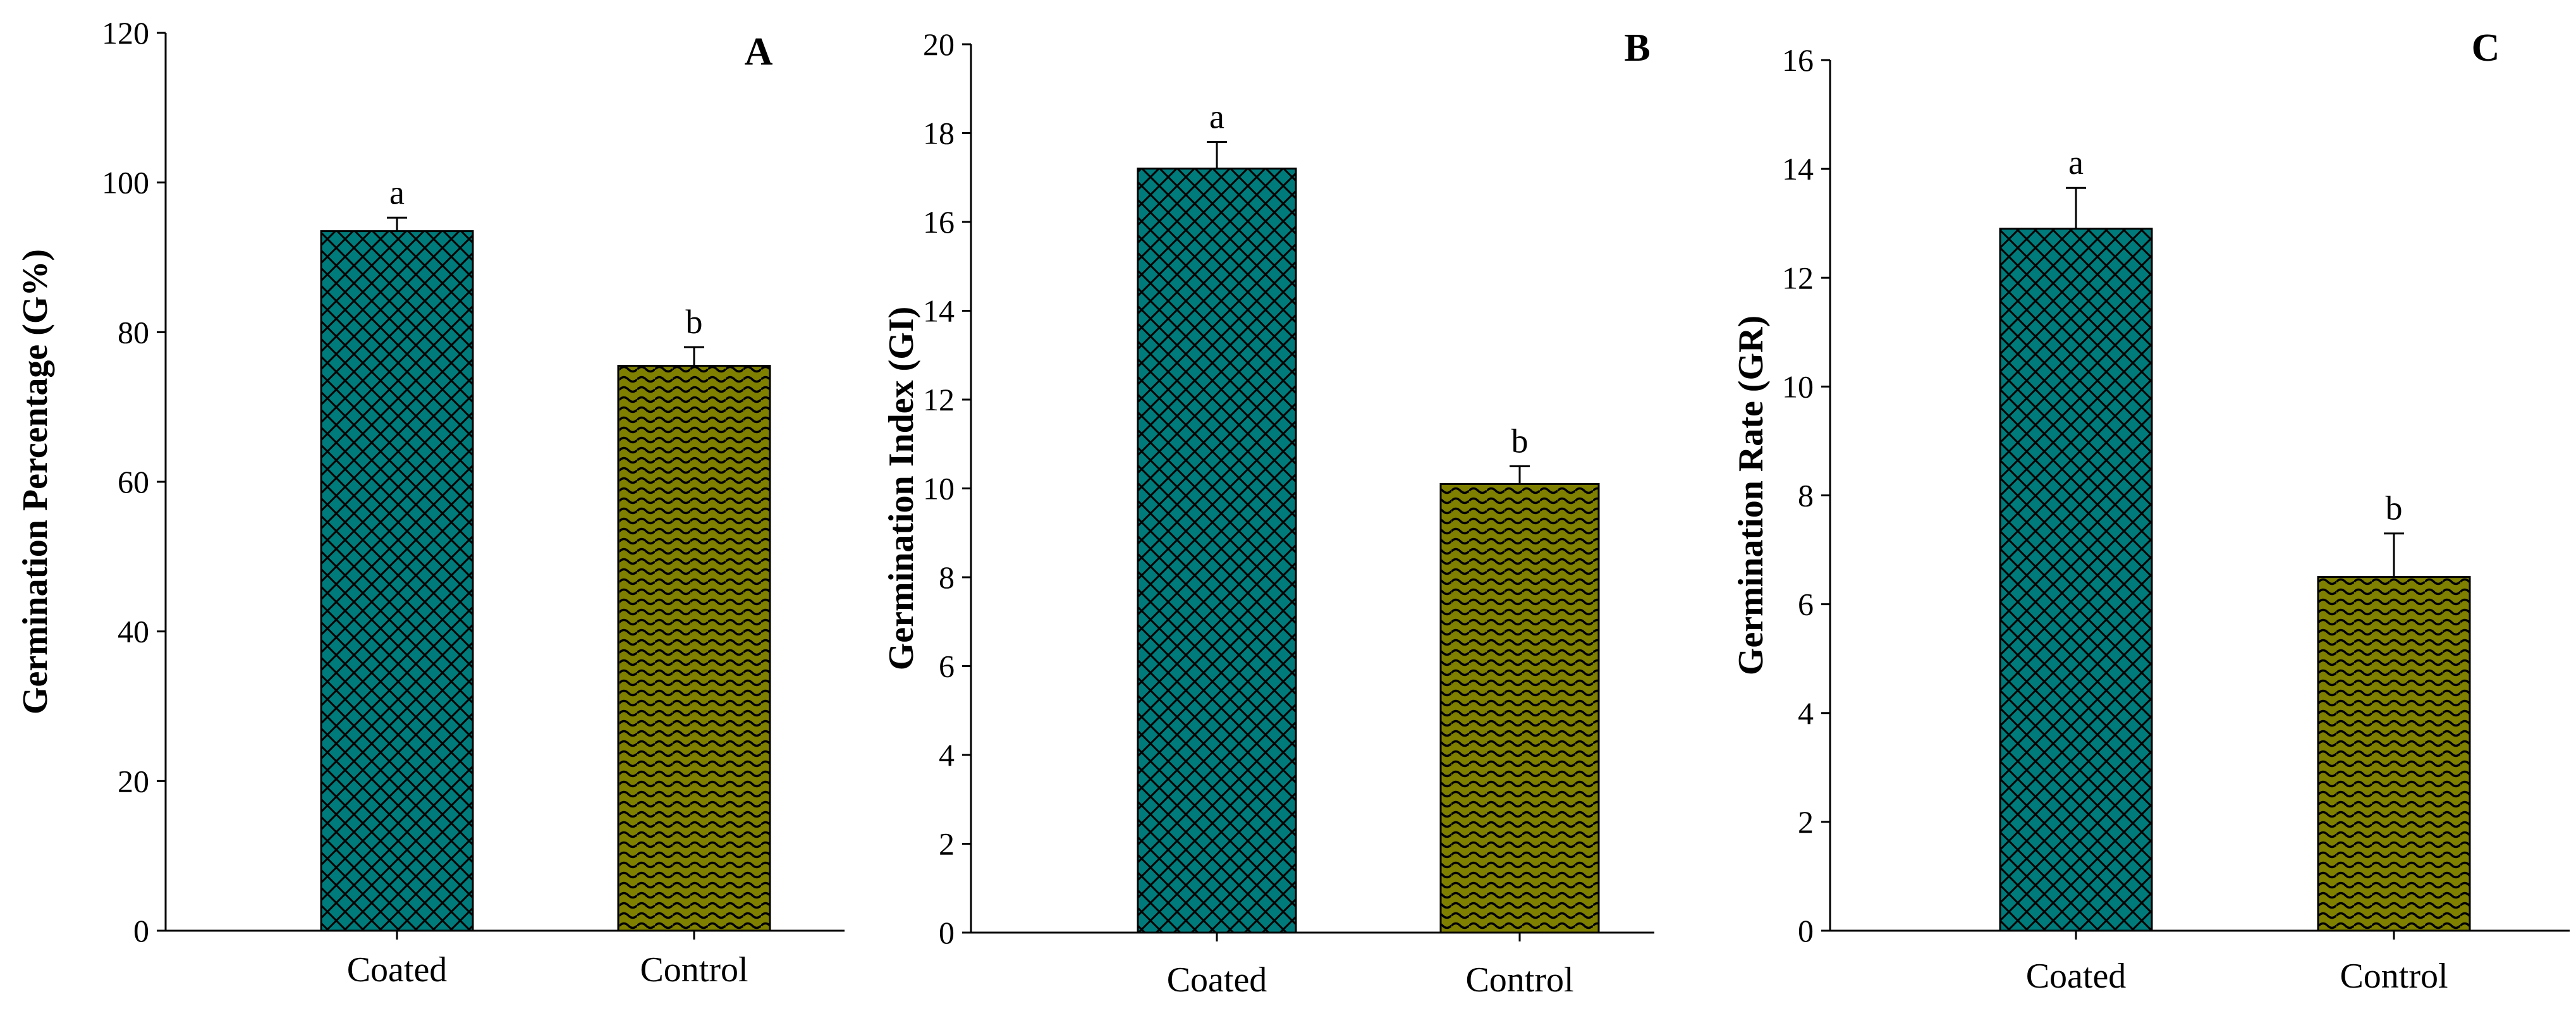 This screenshot has height=1011, width=2576. Describe the element at coordinates (1751, 495) in the screenshot. I see `y-axis-title: Germination Rate (GR)` at that location.